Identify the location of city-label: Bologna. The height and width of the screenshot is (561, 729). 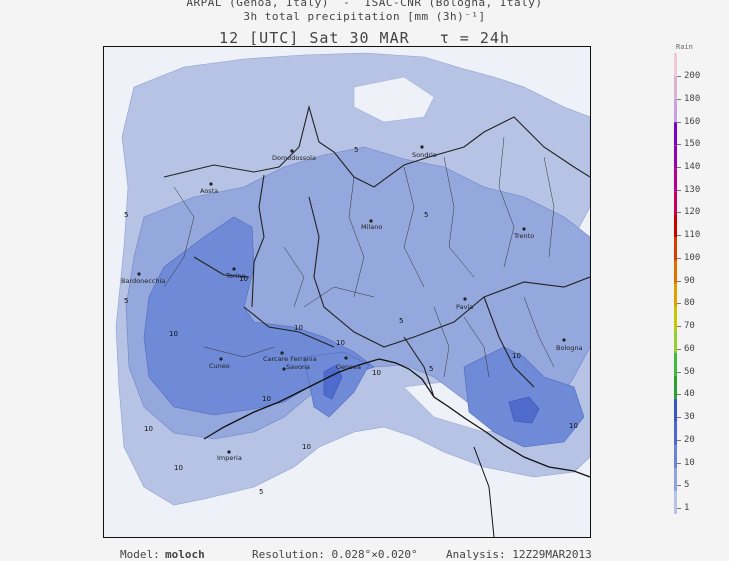
(569, 348).